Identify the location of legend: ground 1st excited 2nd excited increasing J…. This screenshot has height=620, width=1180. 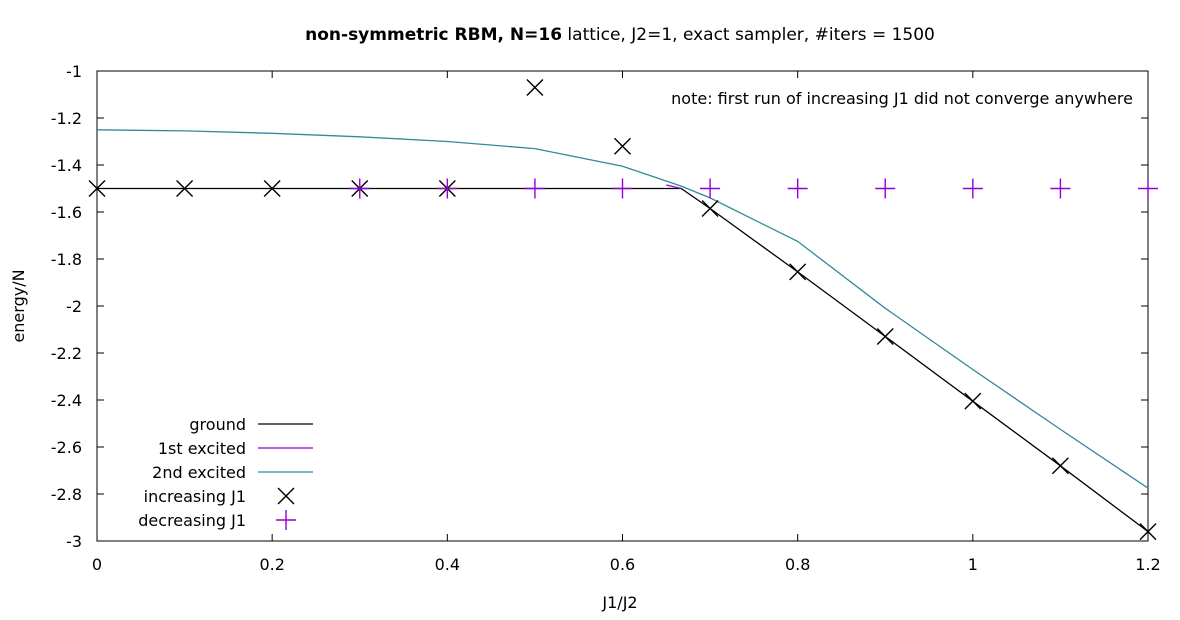
(225, 472).